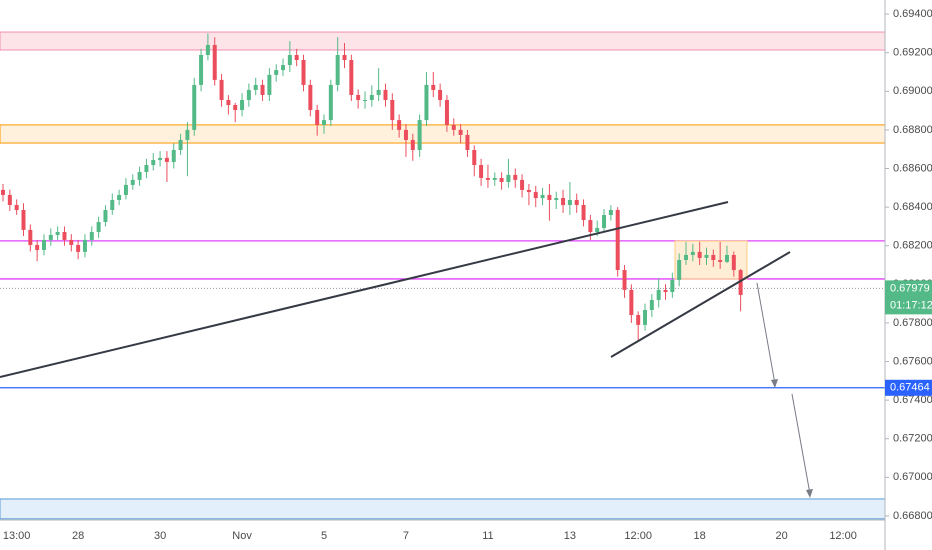 The width and height of the screenshot is (932, 550). I want to click on last-price-box, so click(908, 297).